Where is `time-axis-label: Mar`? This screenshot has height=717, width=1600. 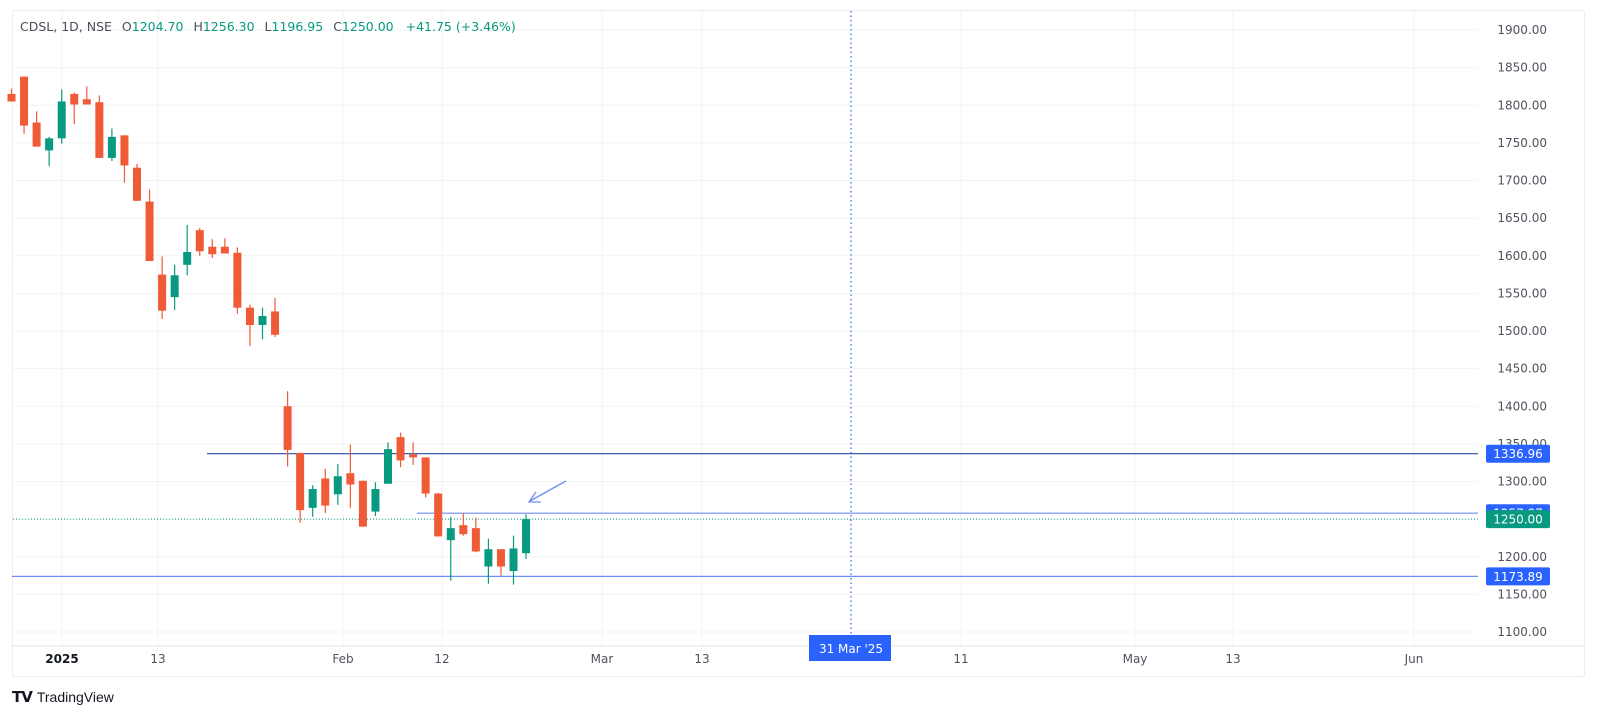 time-axis-label: Mar is located at coordinates (602, 659).